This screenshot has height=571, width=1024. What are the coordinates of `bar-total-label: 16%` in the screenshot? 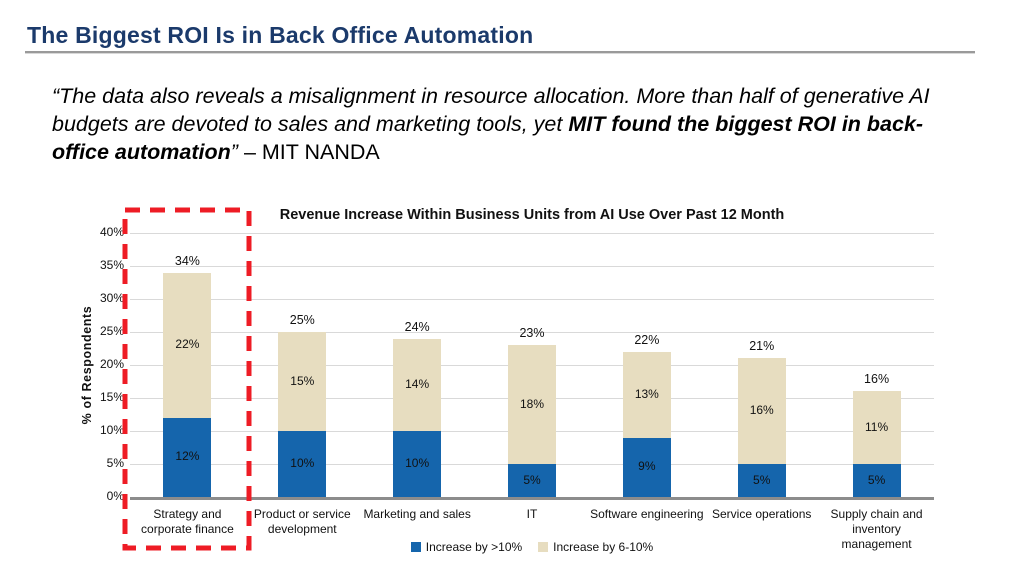 It's located at (877, 379).